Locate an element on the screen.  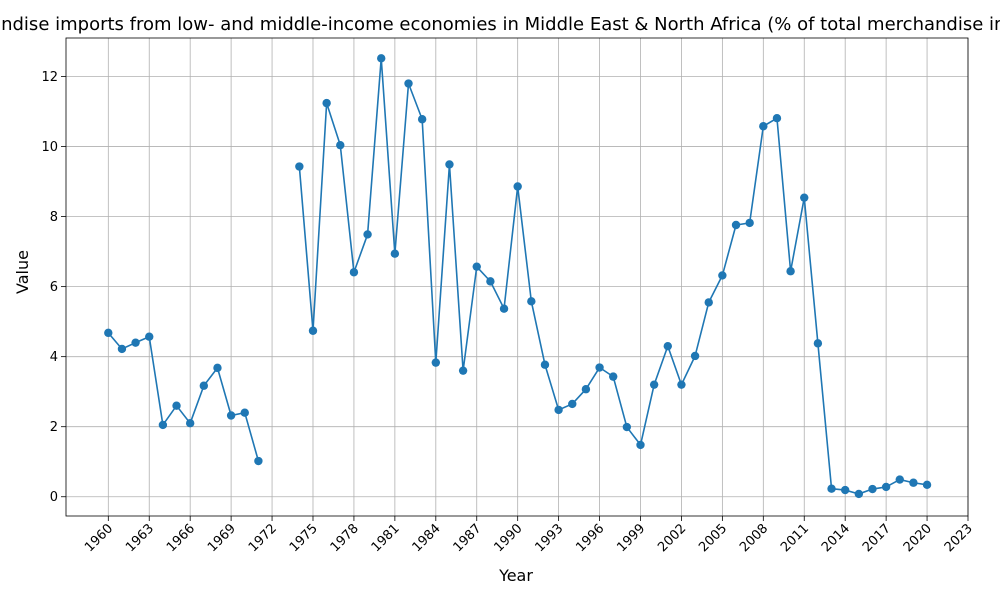
y-tick-label: 8 is located at coordinates (54, 217).